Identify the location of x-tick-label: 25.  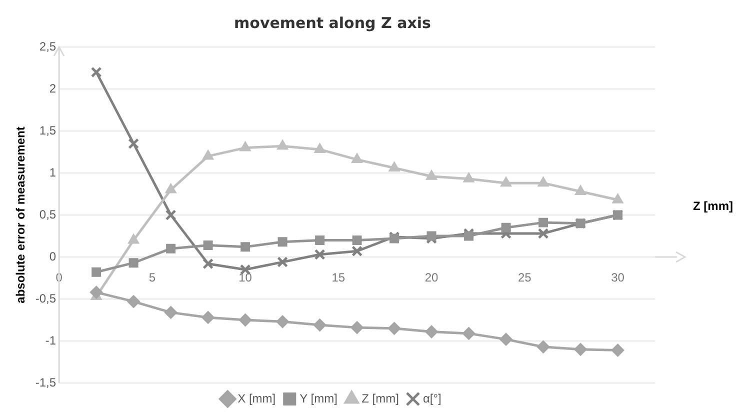
(525, 277).